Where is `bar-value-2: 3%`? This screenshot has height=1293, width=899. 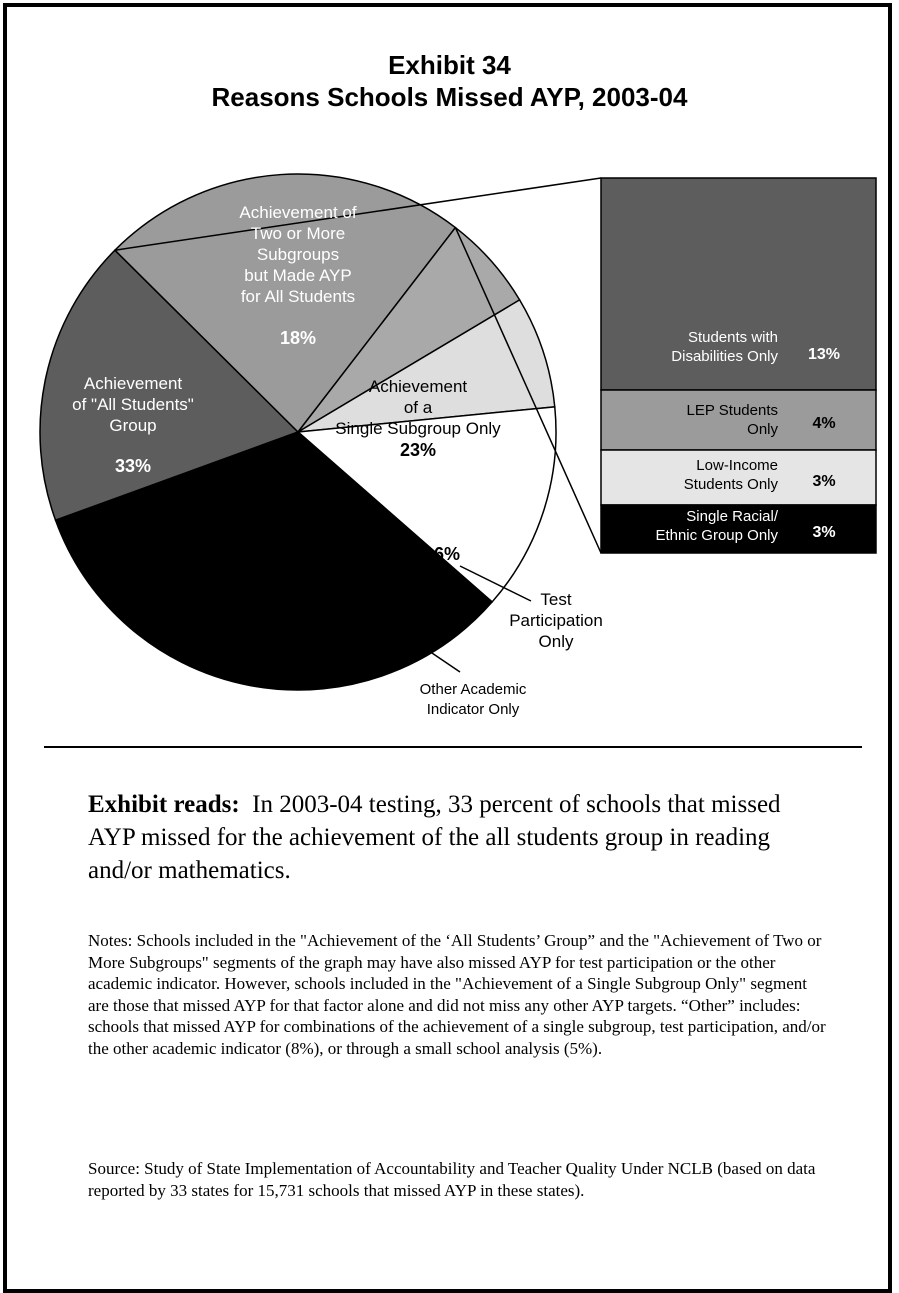 bar-value-2: 3% is located at coordinates (823, 481).